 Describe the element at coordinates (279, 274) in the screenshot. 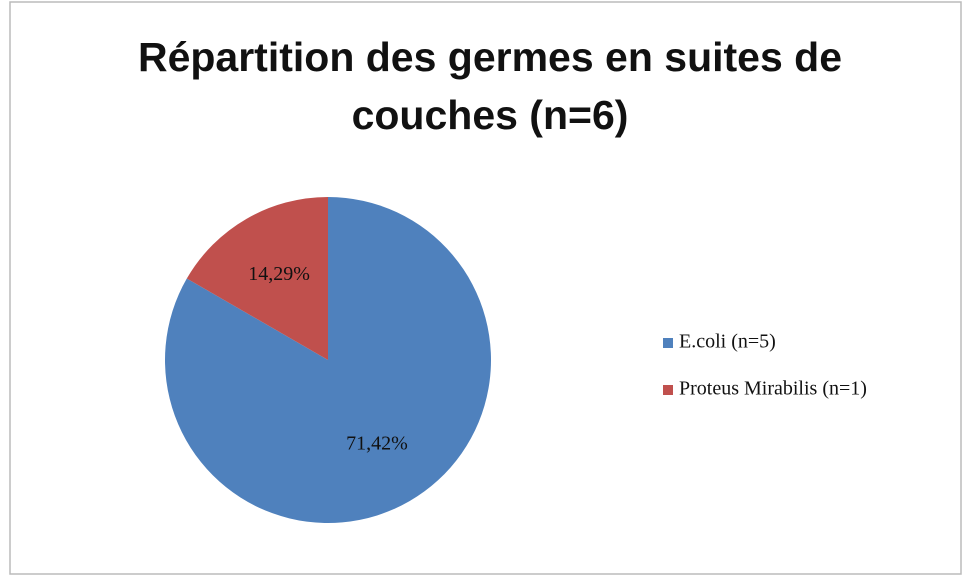

I see `data-label: 14,29%` at that location.